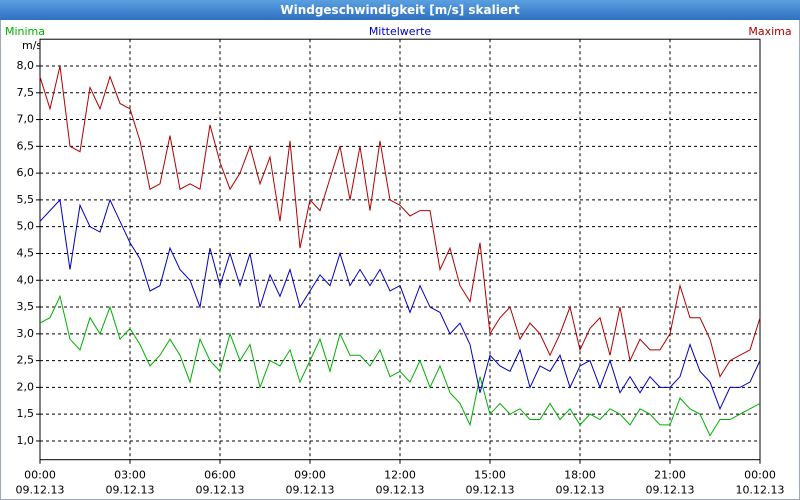  Describe the element at coordinates (26, 440) in the screenshot. I see `y-tick-label: 1,0` at that location.